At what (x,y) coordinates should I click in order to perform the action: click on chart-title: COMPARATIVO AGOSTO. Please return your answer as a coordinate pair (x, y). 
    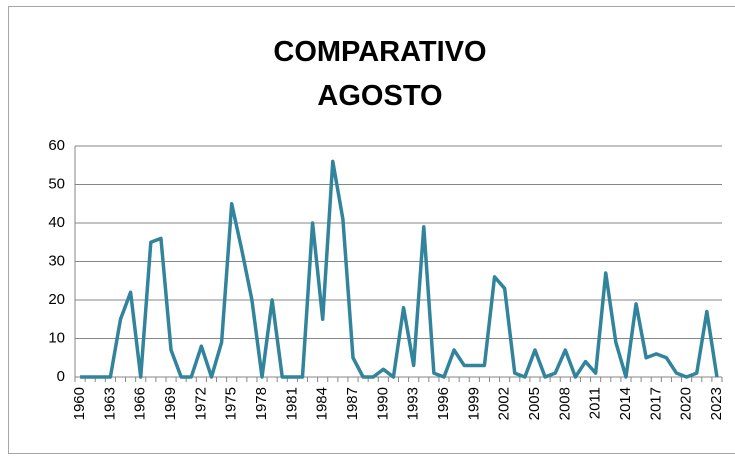
    Looking at the image, I should click on (380, 74).